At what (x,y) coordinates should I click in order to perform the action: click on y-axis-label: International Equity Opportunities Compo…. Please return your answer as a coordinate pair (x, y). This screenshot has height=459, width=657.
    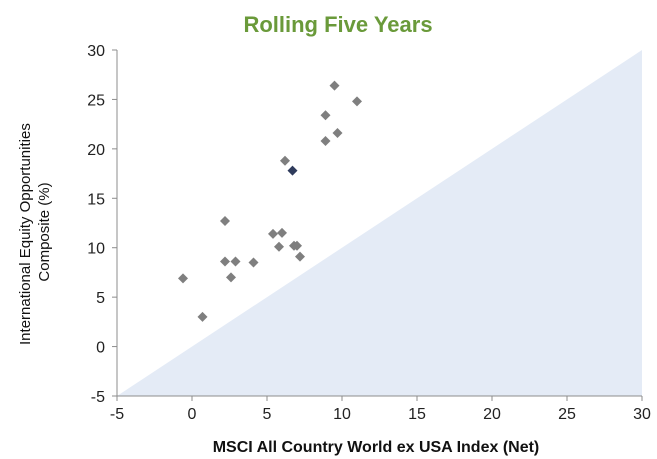
    Looking at the image, I should click on (35, 232).